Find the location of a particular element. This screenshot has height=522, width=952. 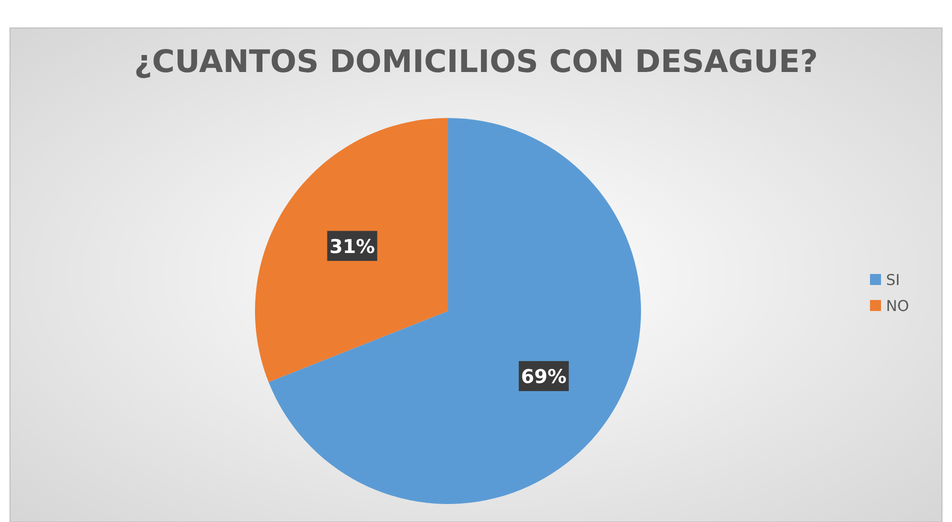

chart-title: ¿CUANTOS DOMICILIOS CON DESAGUE? is located at coordinates (476, 62).